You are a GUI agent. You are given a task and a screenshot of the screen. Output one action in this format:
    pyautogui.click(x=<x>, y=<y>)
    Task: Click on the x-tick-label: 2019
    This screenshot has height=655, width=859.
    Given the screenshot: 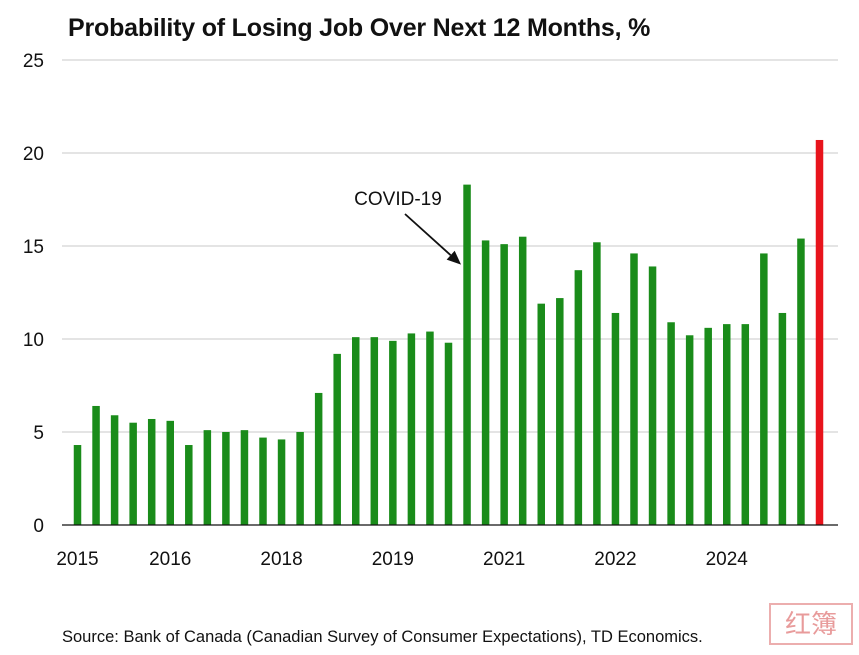 What is the action you would take?
    pyautogui.click(x=393, y=559)
    